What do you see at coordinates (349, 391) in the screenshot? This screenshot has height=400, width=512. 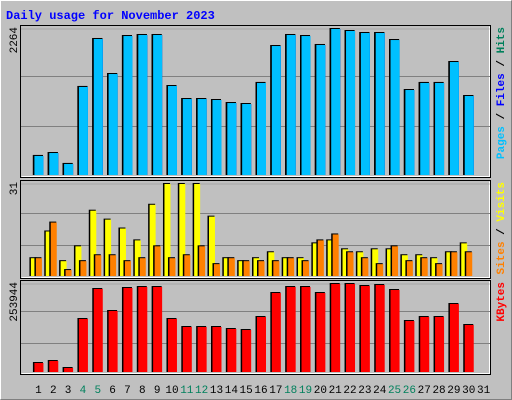 I see `x-tick-label: 22` at bounding box center [349, 391].